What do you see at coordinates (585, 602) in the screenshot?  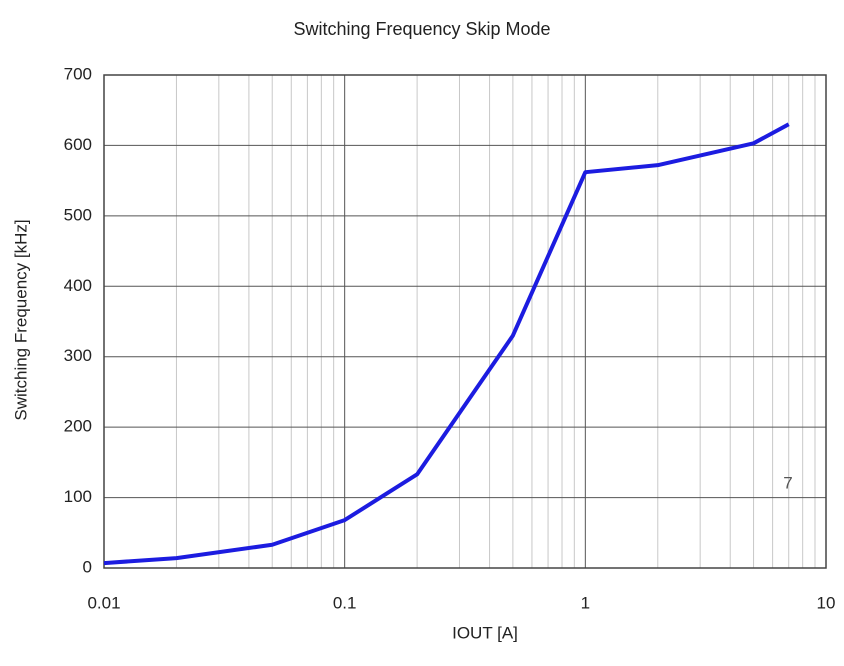 I see `x-tick-label: 1` at bounding box center [585, 602].